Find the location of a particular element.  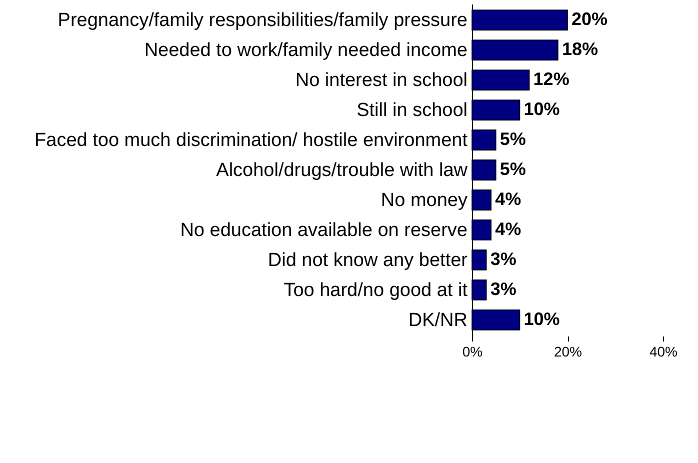

y-tick-label: Needed to work/family needed income is located at coordinates (306, 51).